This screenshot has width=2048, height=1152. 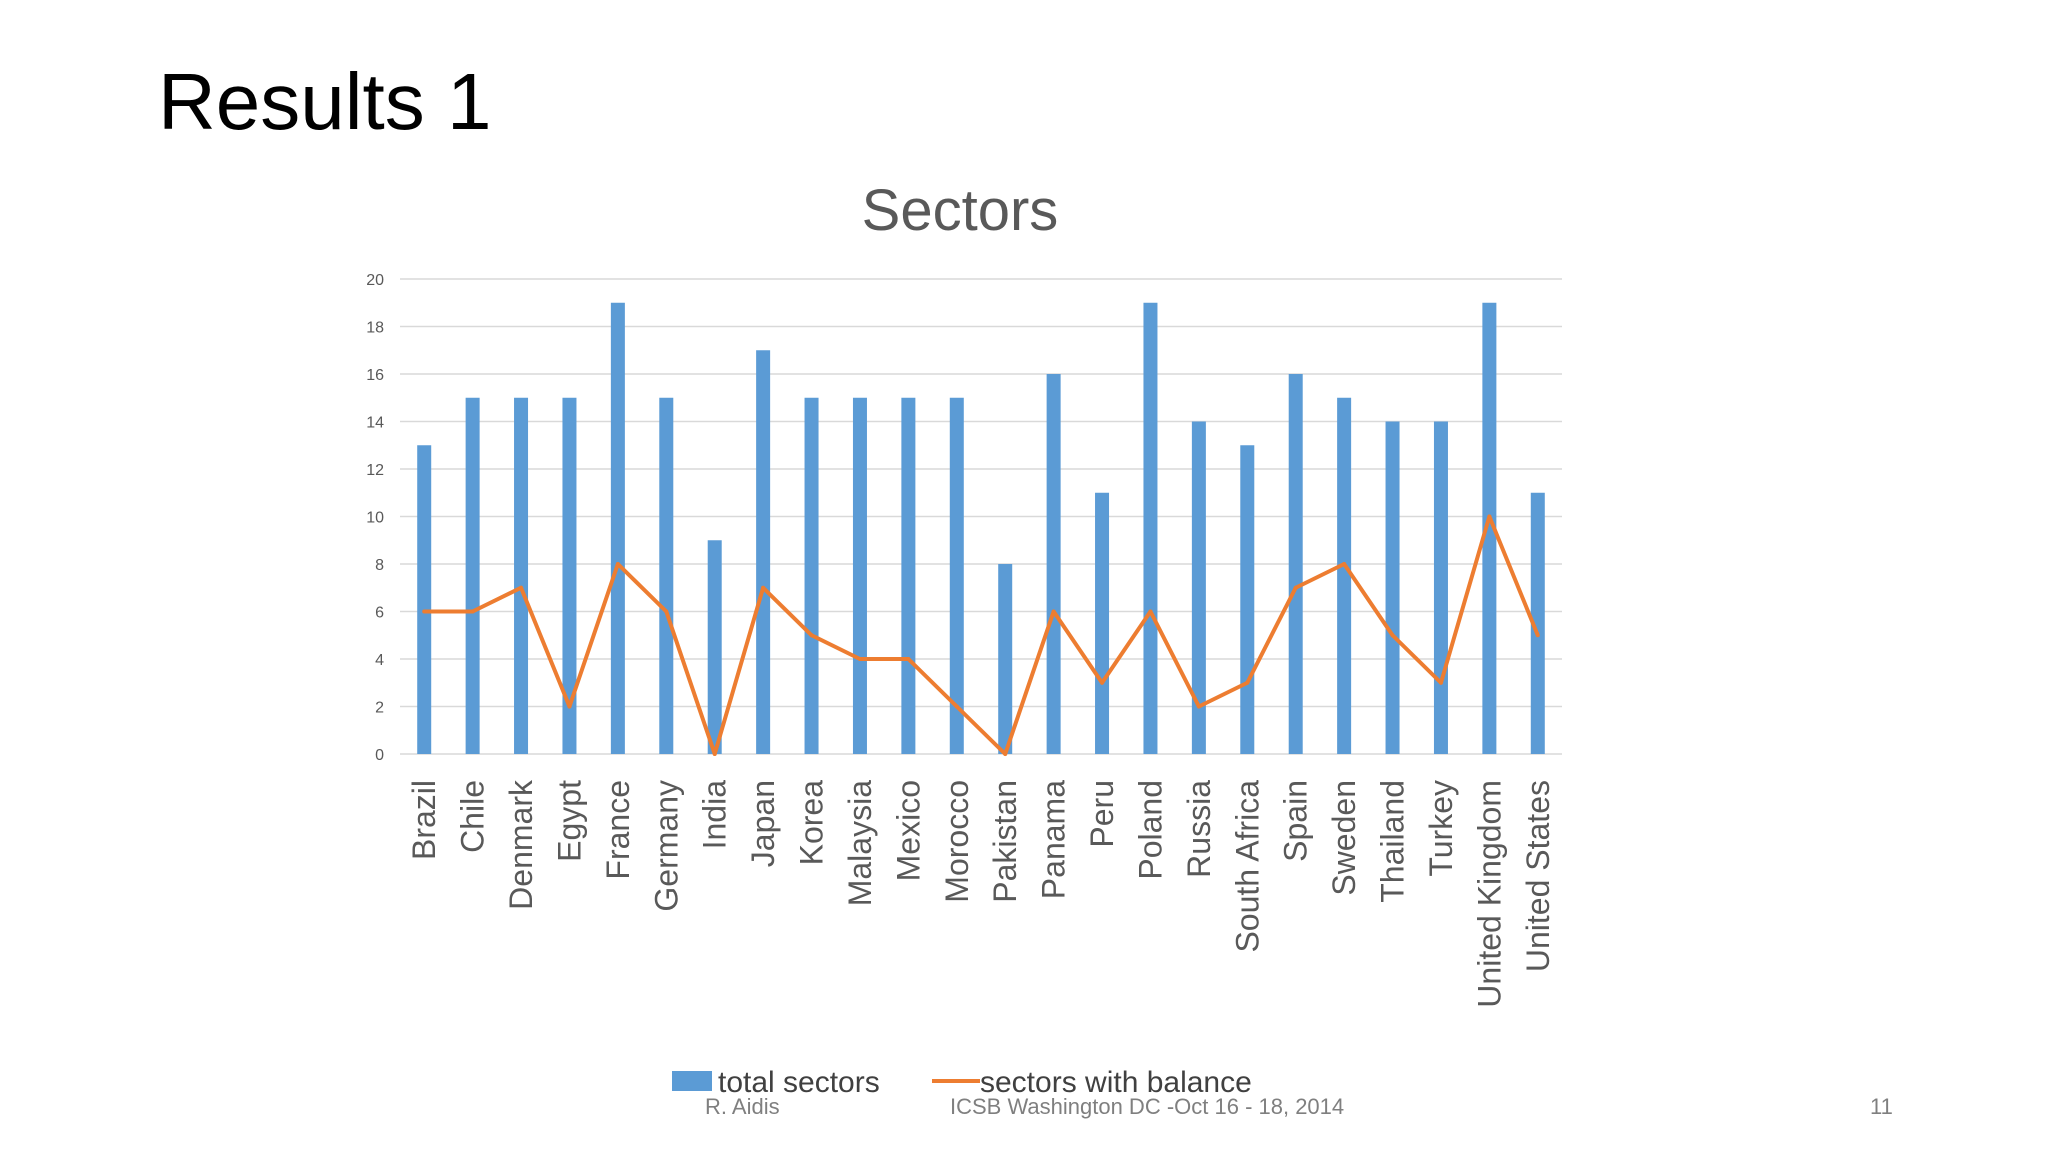 What do you see at coordinates (379, 613) in the screenshot?
I see `y-tick-label: 6` at bounding box center [379, 613].